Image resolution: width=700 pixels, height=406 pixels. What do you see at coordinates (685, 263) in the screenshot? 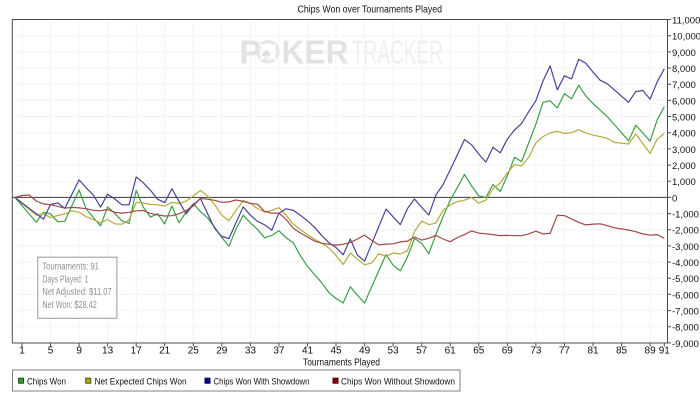
I see `svg-text: -4,000` at bounding box center [685, 263].